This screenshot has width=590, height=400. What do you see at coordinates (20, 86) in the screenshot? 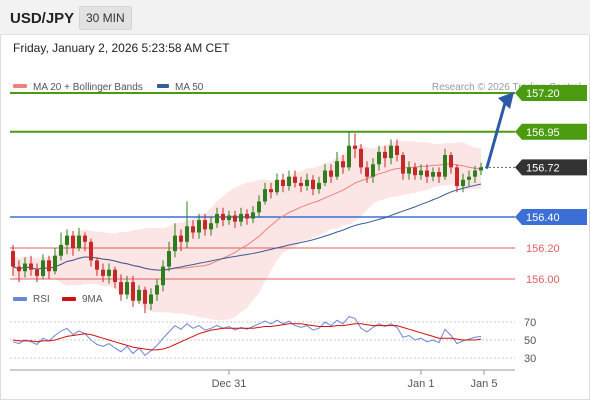
I see `legend-swatch-ma20` at bounding box center [20, 86].